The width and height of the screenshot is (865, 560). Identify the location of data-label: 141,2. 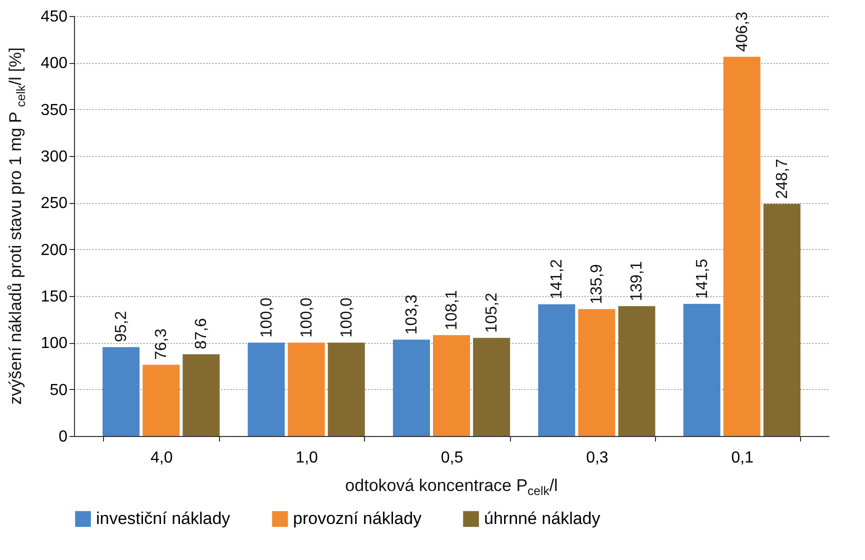
(557, 279).